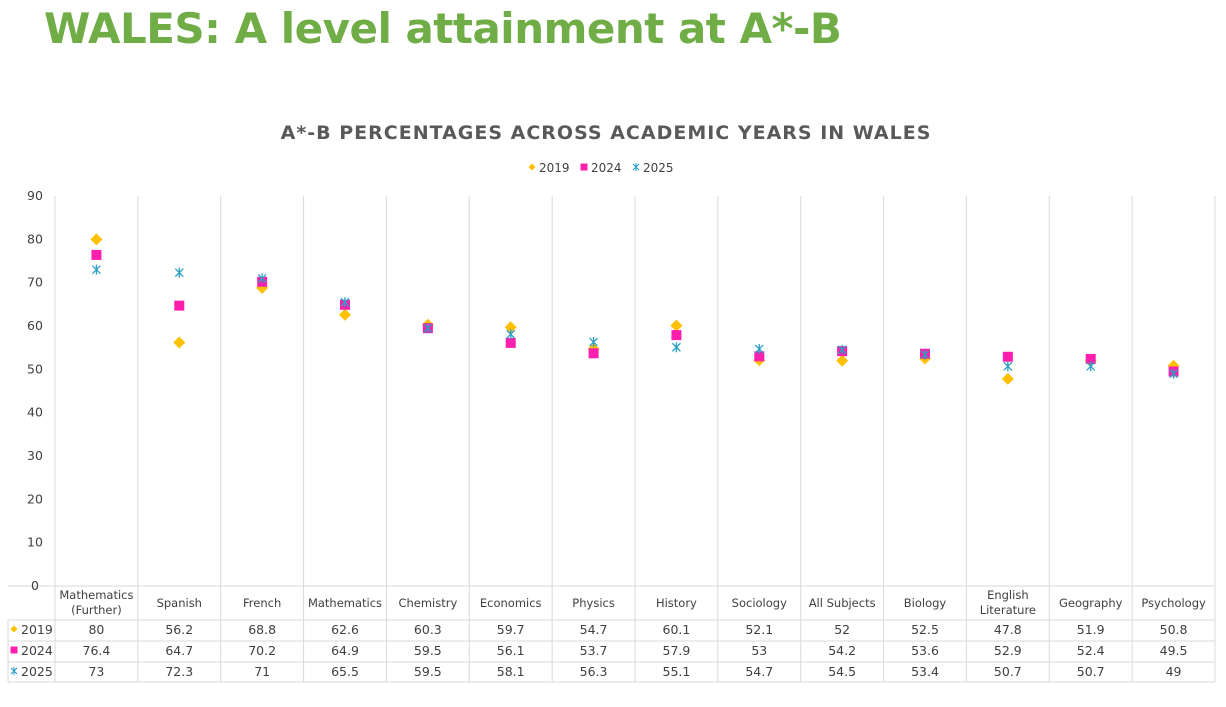 Image resolution: width=1226 pixels, height=707 pixels. Describe the element at coordinates (1091, 650) in the screenshot. I see `table-cell: 52.4` at that location.